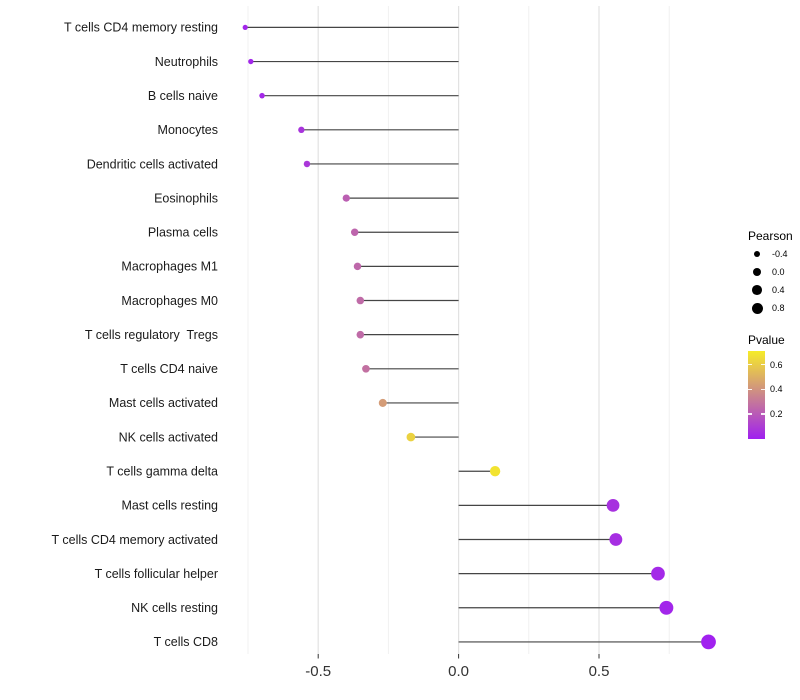 The image size is (800, 700). What do you see at coordinates (776, 364) in the screenshot?
I see `colorbar-tick-label: 0.6` at bounding box center [776, 364].